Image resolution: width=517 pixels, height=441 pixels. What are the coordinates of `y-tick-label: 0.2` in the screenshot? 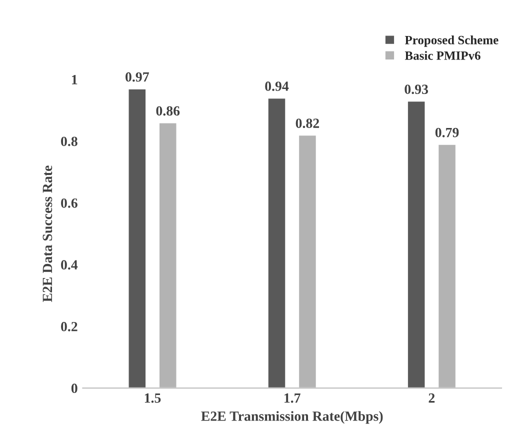 It's located at (69, 327).